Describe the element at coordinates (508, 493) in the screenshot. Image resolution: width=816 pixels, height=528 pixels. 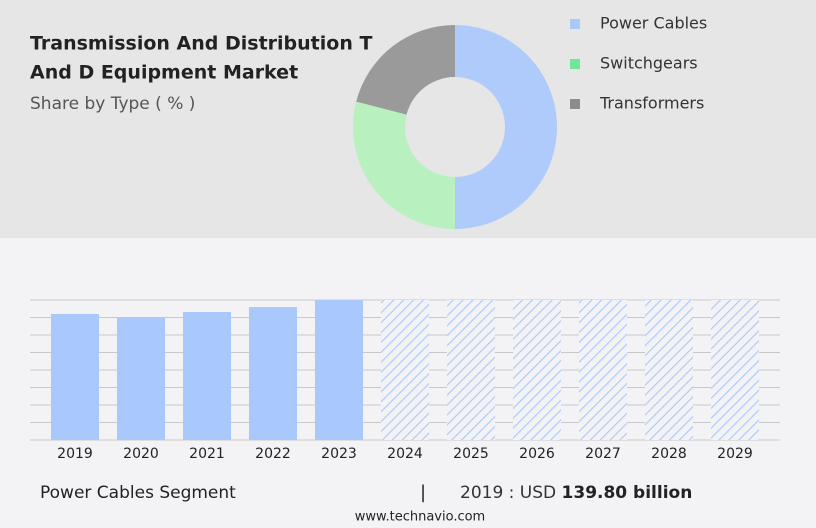
I see `footer-year: 2019 : USD` at that location.